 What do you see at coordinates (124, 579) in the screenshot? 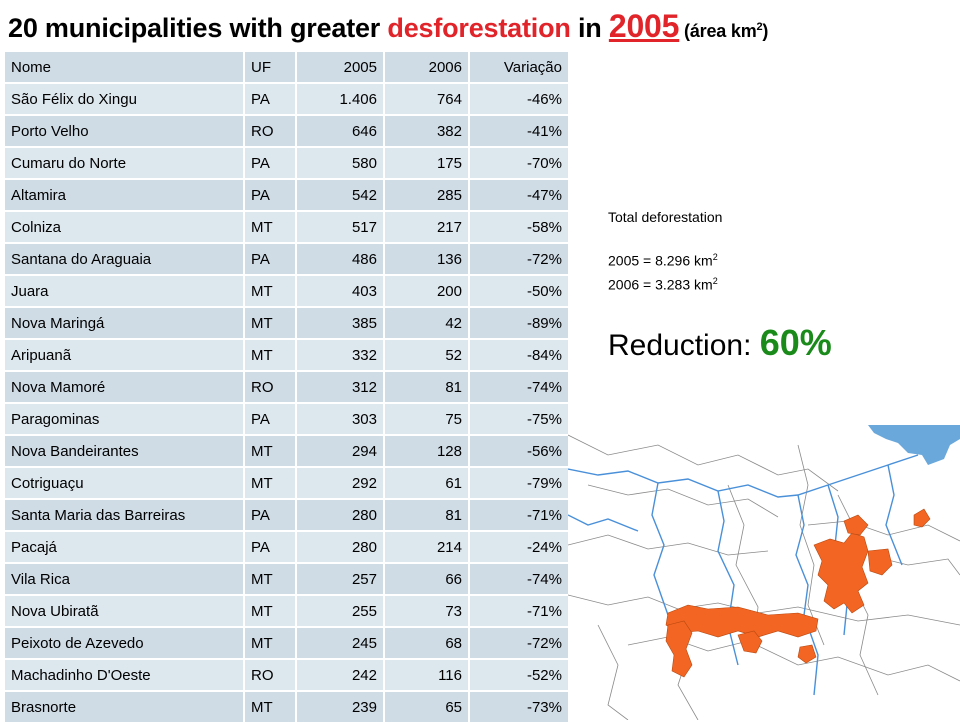
I see `cell-name: Vila Rica` at bounding box center [124, 579].